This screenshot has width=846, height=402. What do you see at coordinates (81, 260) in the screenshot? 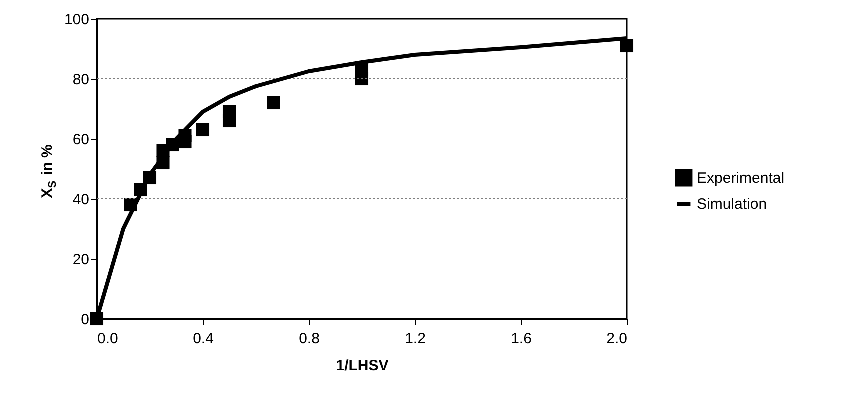
I see `y-tick-label: 20` at bounding box center [81, 260].